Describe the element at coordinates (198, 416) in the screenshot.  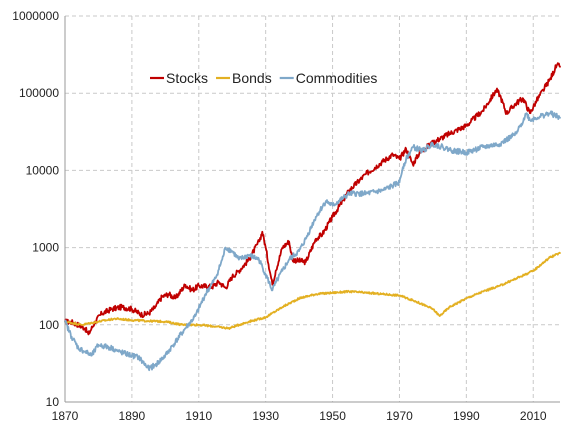
I see `x-tick-label: 1910` at that location.